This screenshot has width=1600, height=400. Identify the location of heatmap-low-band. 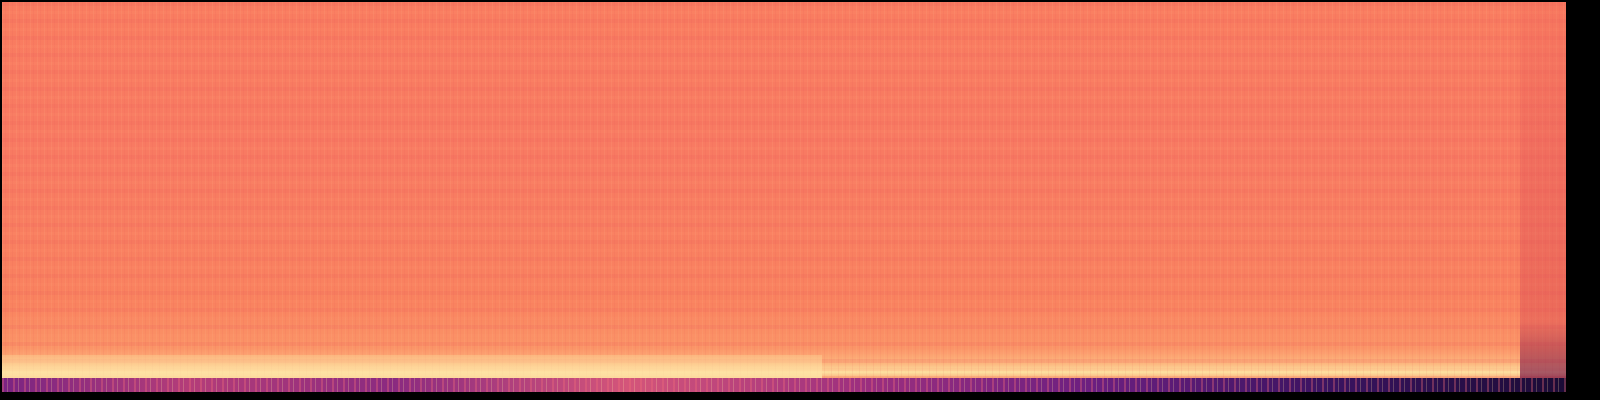
(784, 385).